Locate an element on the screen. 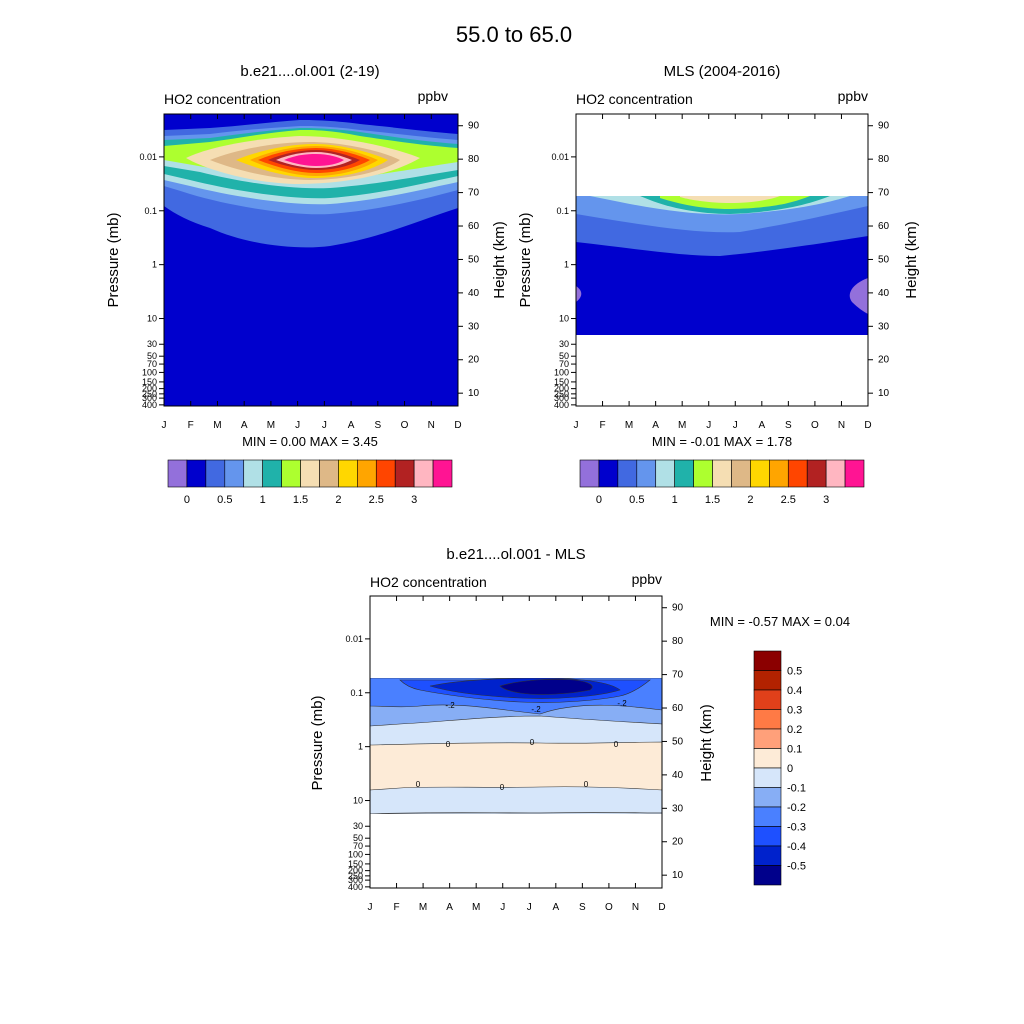  panel-title: b.e21....ol.001 (2-19) is located at coordinates (309, 71).